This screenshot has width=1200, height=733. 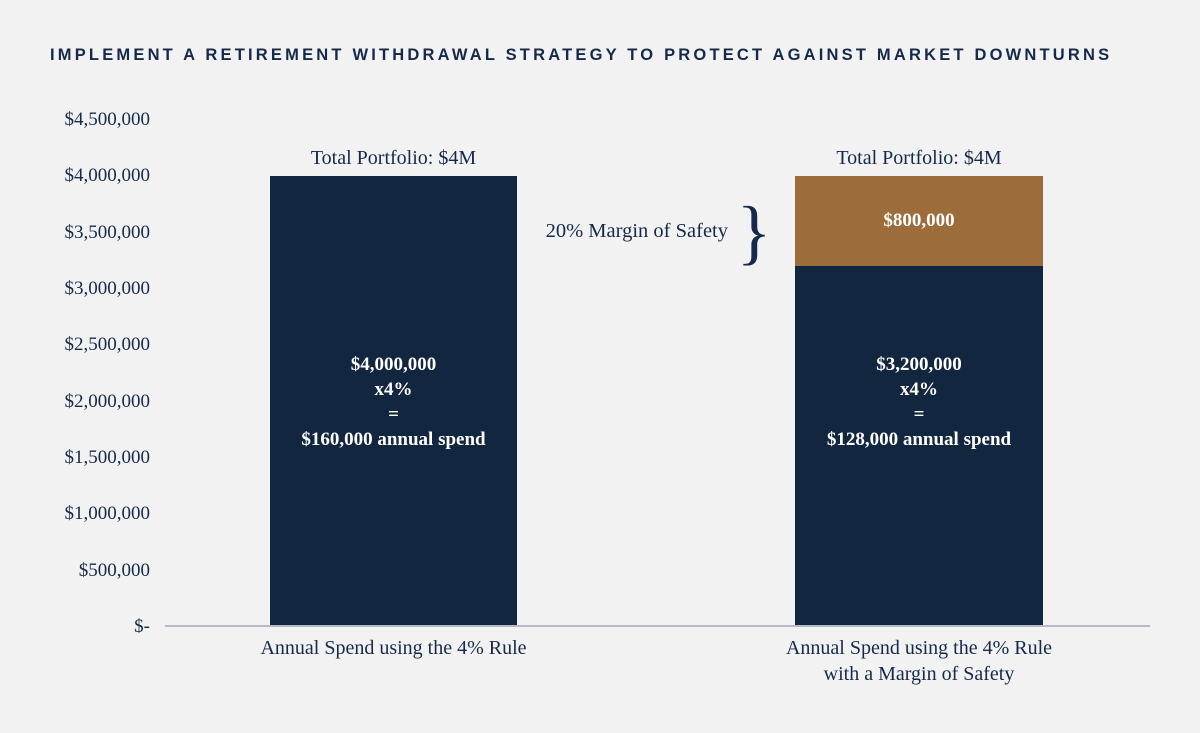 What do you see at coordinates (107, 457) in the screenshot?
I see `y-tick-label: $1,500,000` at bounding box center [107, 457].